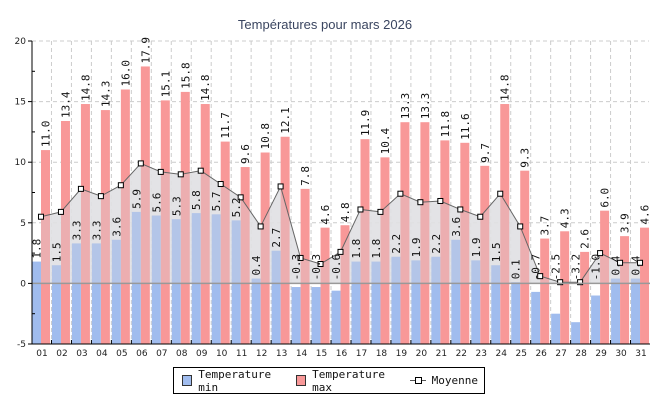  Describe the element at coordinates (236, 208) in the screenshot. I see `data-label-min: 5.2` at that location.